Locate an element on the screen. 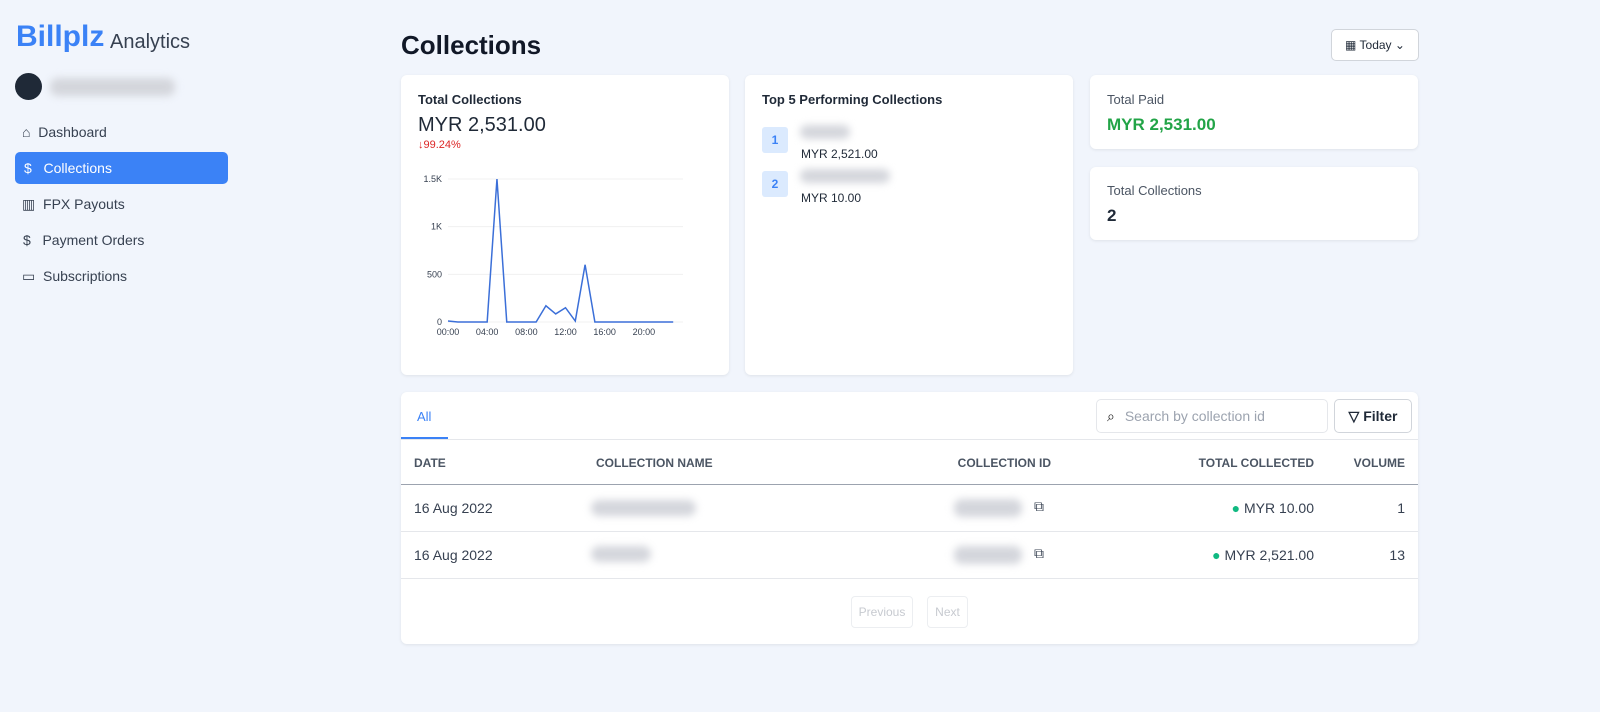  nav-label: Payment Orders is located at coordinates (93, 240).